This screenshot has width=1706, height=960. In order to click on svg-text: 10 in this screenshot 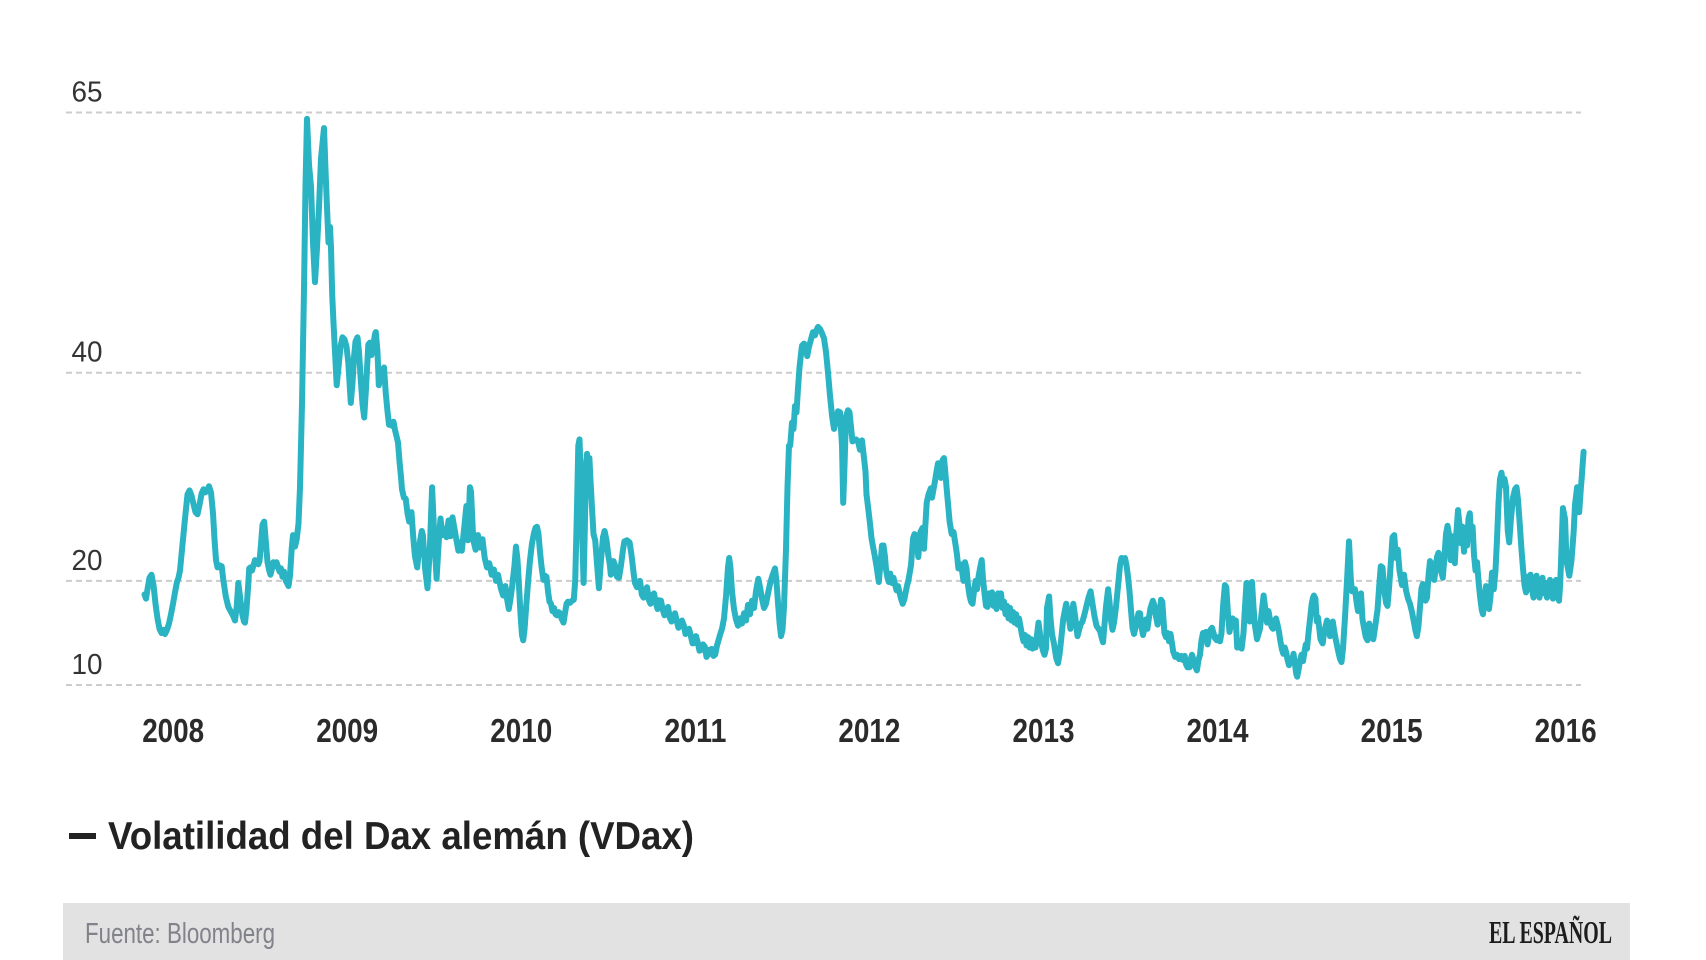, I will do `click(87, 665)`.